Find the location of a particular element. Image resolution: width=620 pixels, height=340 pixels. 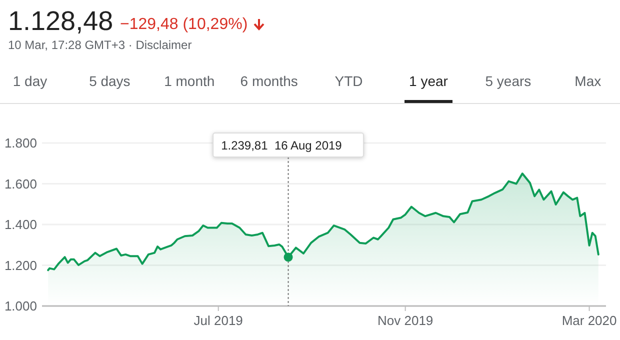

text: 1 day is located at coordinates (30, 81).